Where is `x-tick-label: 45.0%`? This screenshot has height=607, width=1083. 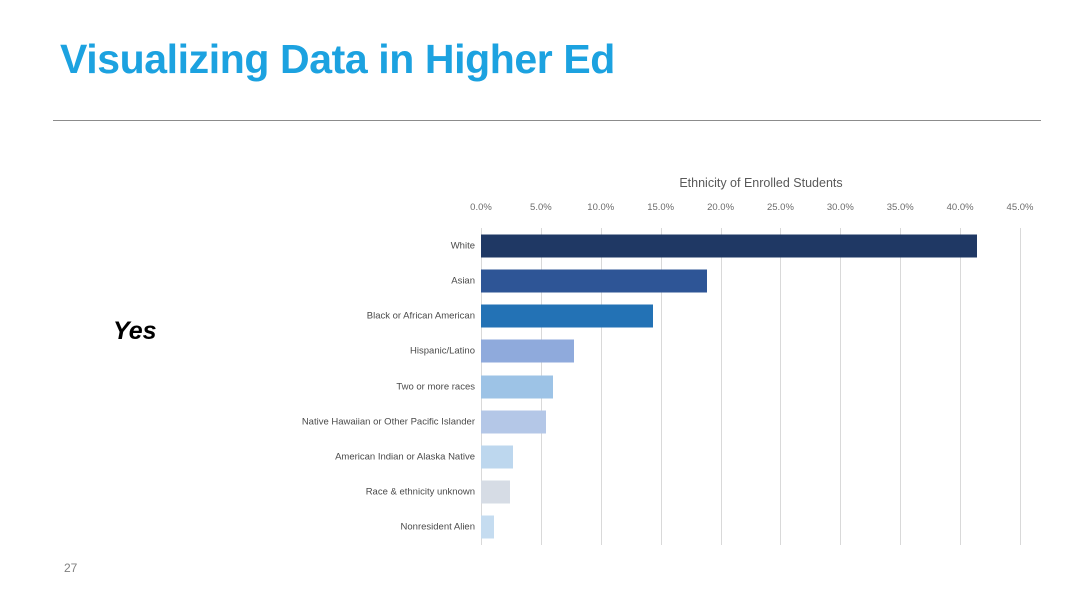 x-tick-label: 45.0% is located at coordinates (1020, 207).